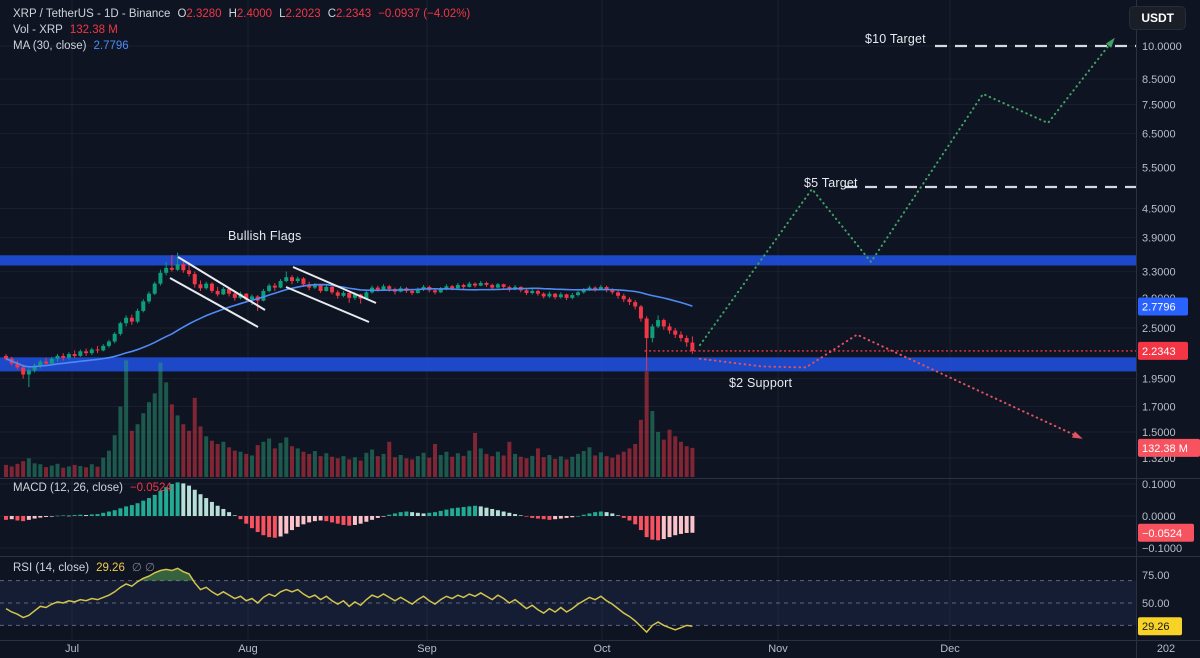 Image resolution: width=1200 pixels, height=658 pixels. I want to click on svg-text: Sep, so click(427, 649).